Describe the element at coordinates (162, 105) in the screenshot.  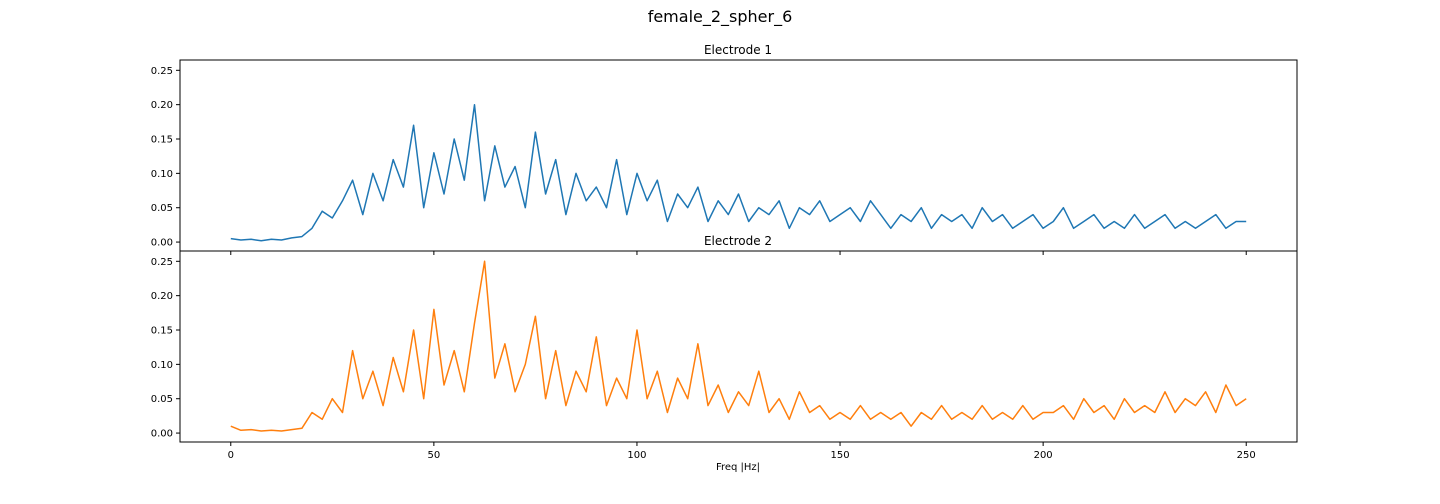
I see `panel-1-ytick-label: 0.20` at that location.